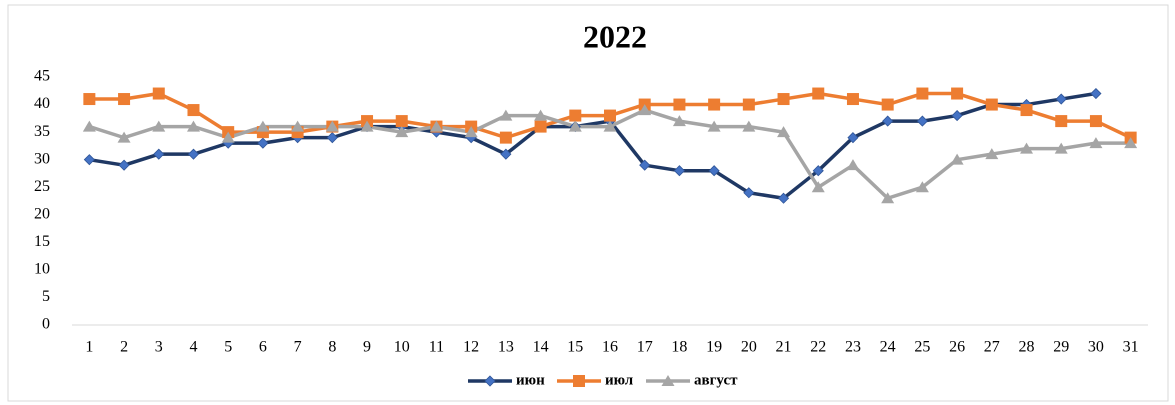  What do you see at coordinates (615, 36) in the screenshot?
I see `chart-title: 2022` at bounding box center [615, 36].